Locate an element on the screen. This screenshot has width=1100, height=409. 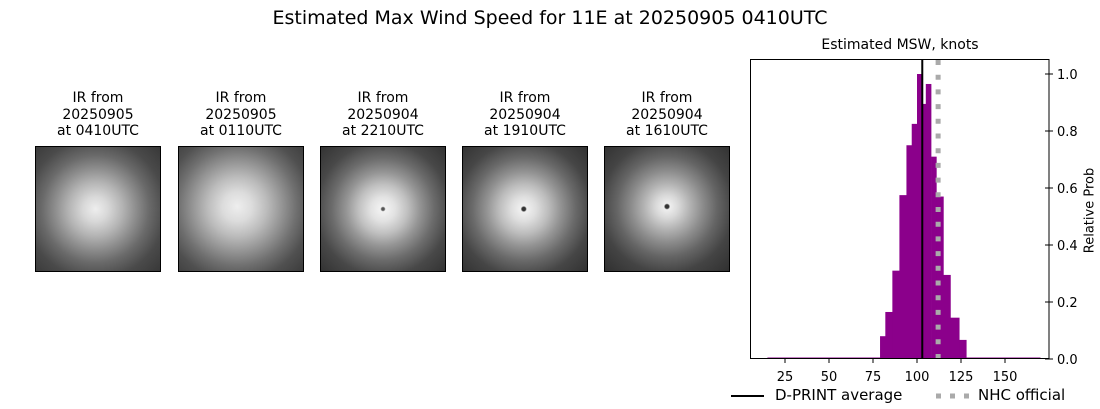
y-tick-label: 0.0 is located at coordinates (1067, 360).